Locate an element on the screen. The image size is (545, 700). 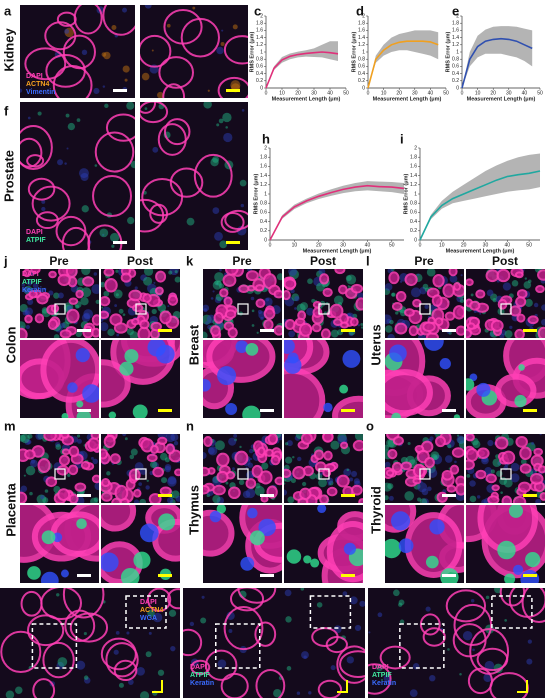
x-tick-label: 20 is located at coordinates (464, 245).